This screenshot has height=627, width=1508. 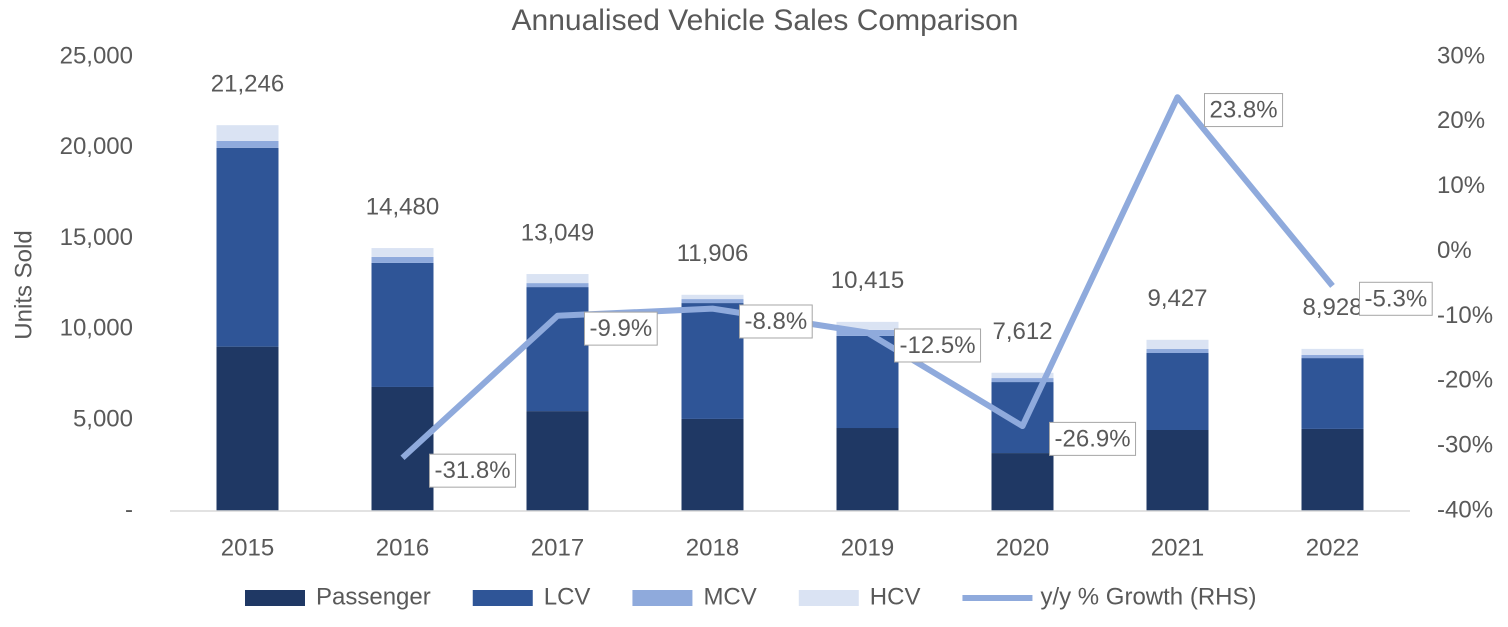 I want to click on total-label: 10,415, so click(x=867, y=280).